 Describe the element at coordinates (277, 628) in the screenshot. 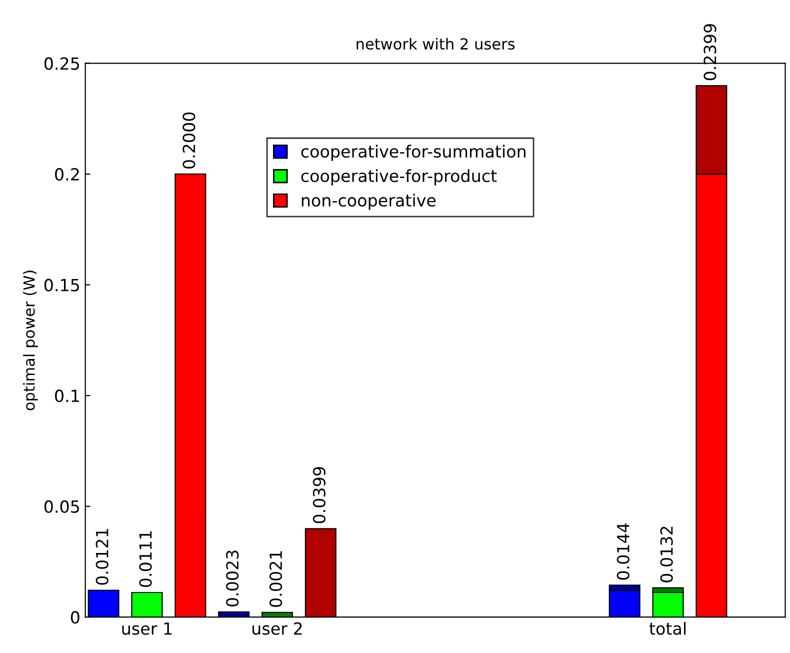

I see `x-tick-label: user 2` at that location.